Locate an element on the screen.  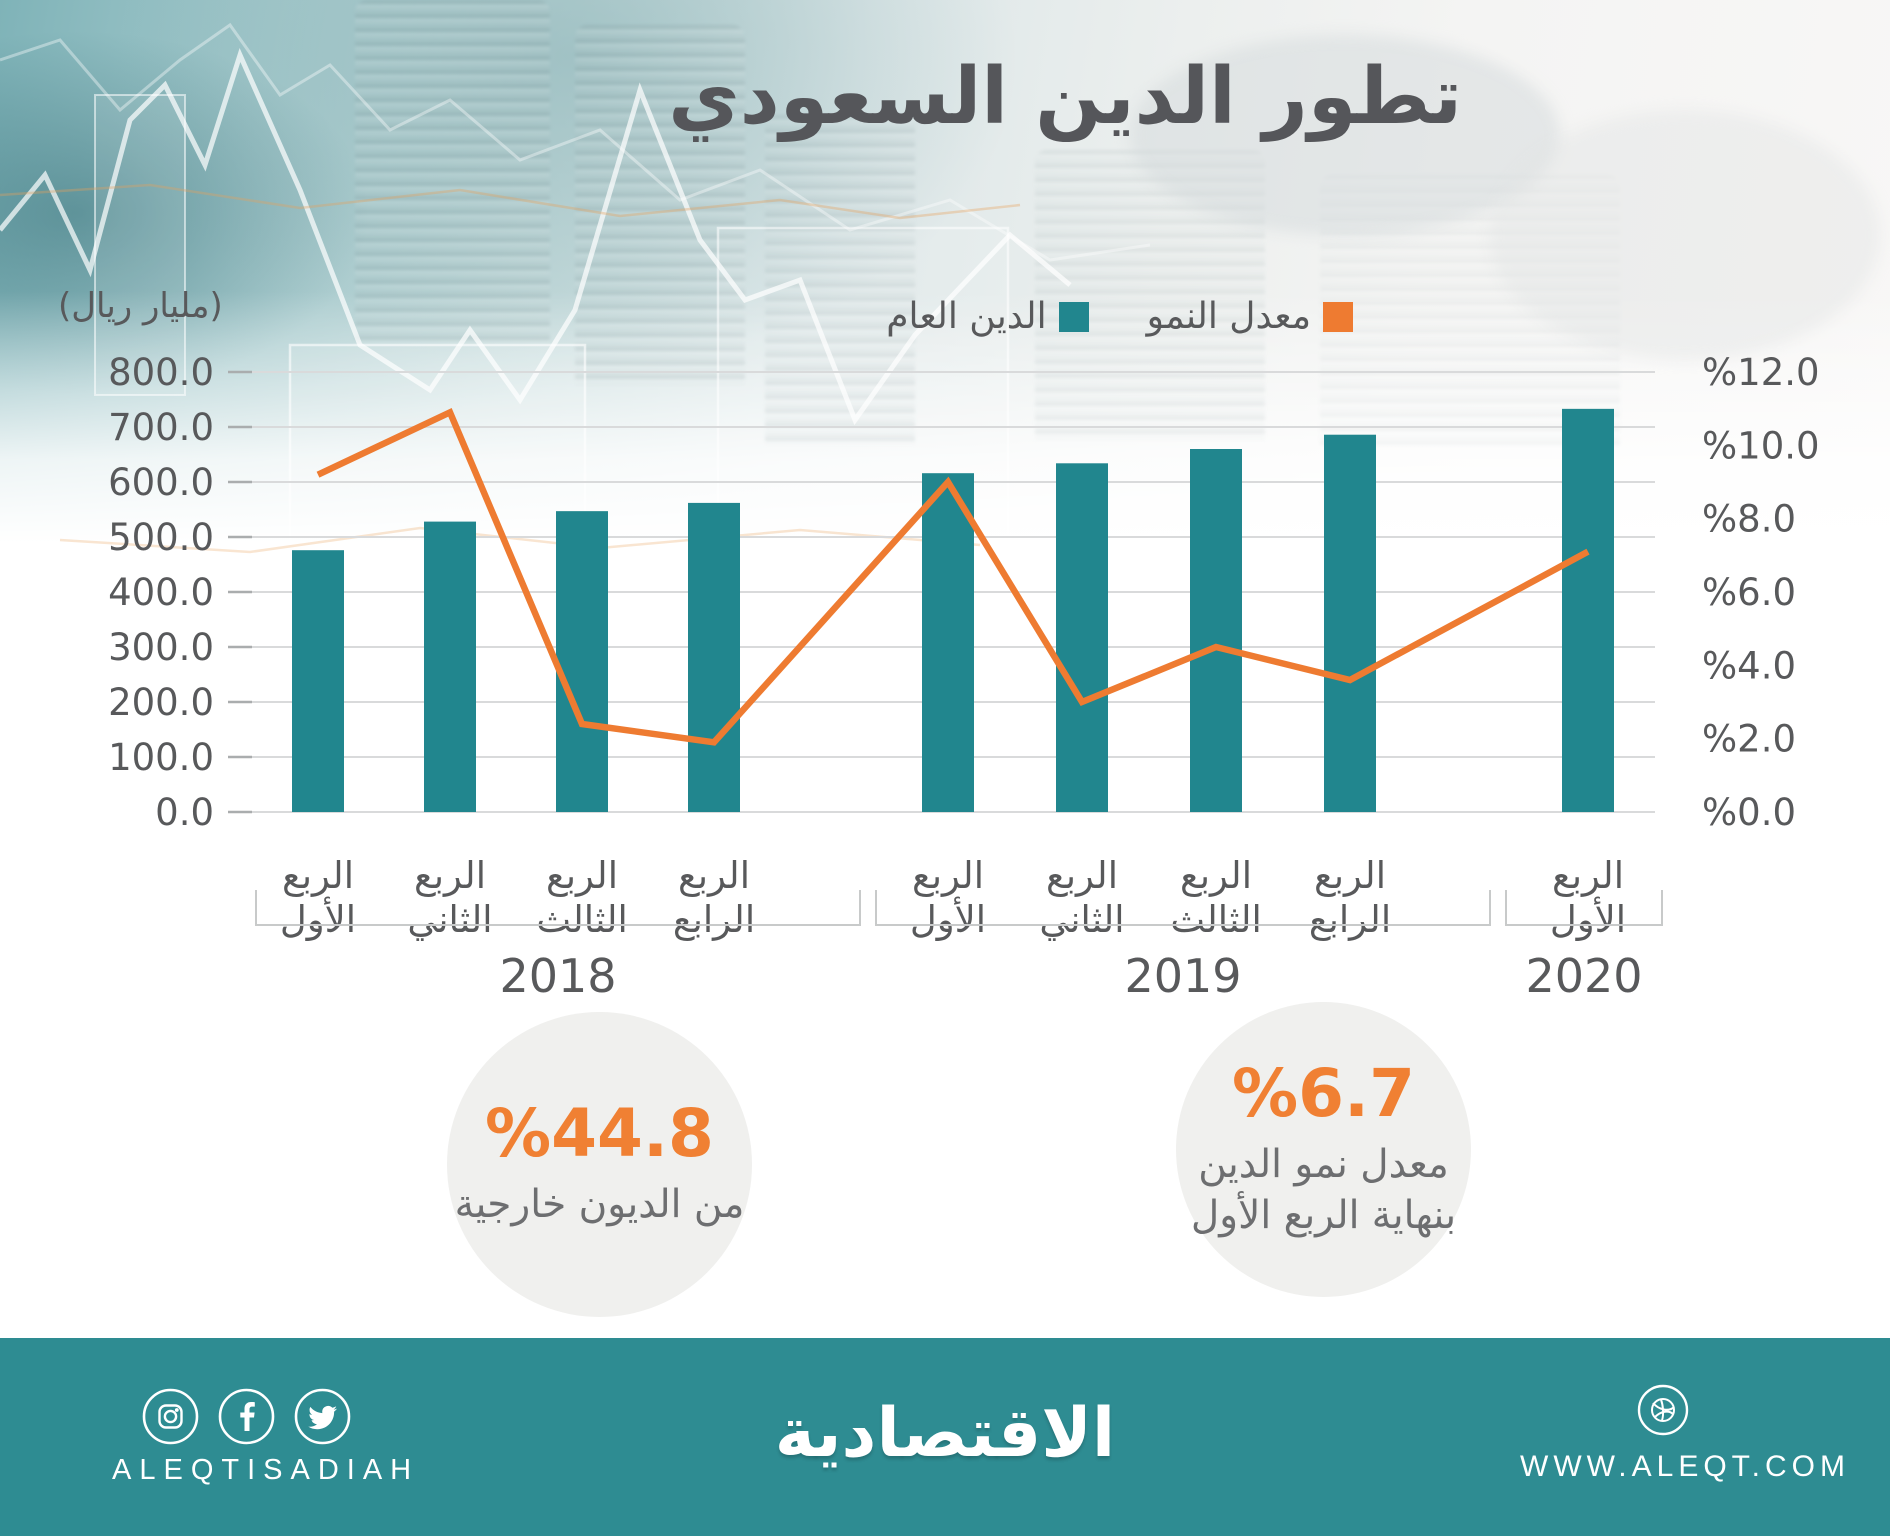
y-axis-tick-label: 300.0 is located at coordinates (161, 647).